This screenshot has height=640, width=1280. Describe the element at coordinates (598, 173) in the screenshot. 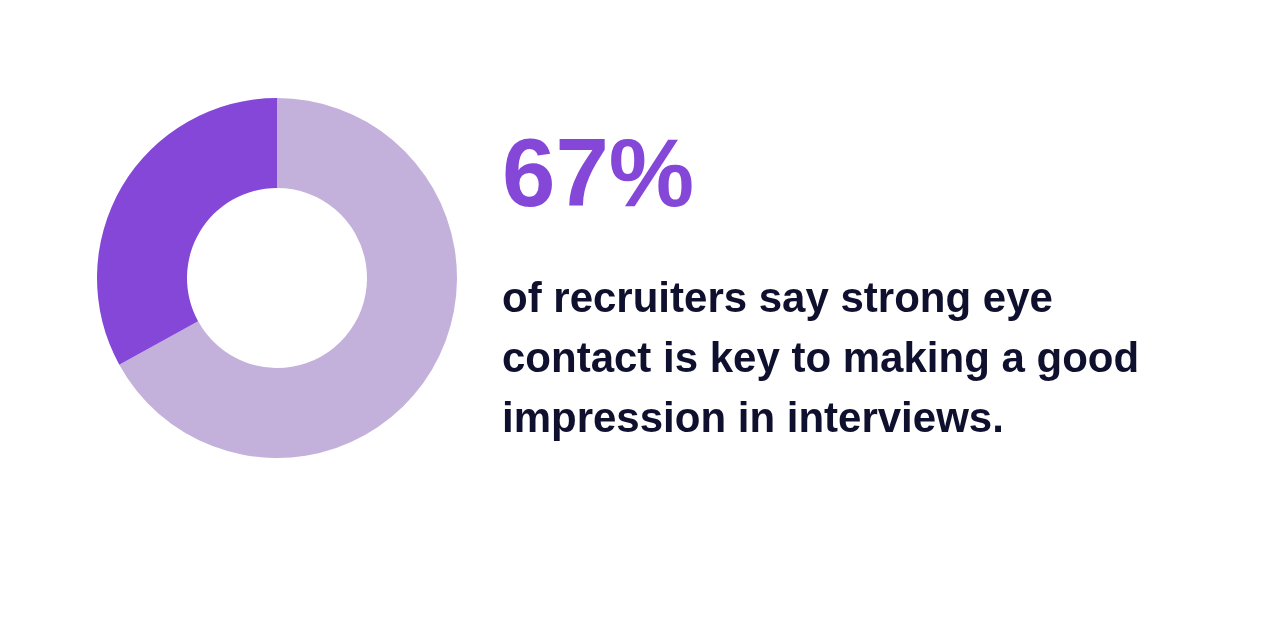

I see `chart-title: 67%` at that location.